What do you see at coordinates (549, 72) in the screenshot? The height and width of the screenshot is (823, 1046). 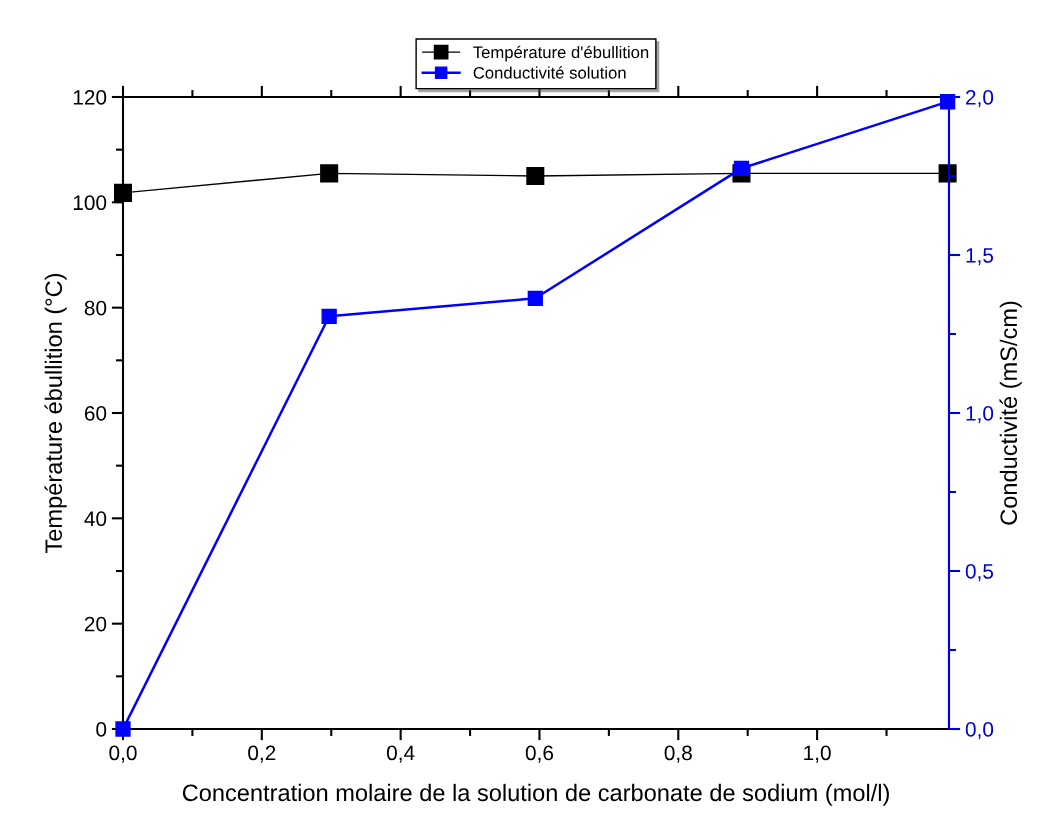 I see `legend-label: Conductivité solution` at bounding box center [549, 72].